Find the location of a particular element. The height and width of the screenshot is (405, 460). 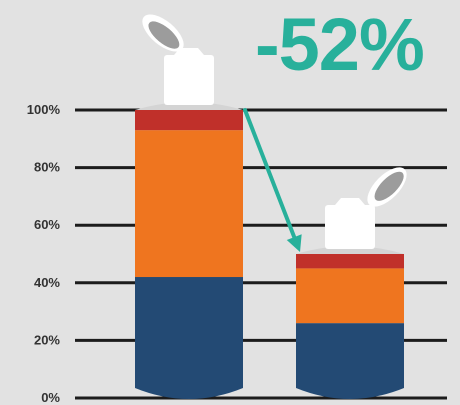

reduction-headline: -52% is located at coordinates (340, 44).